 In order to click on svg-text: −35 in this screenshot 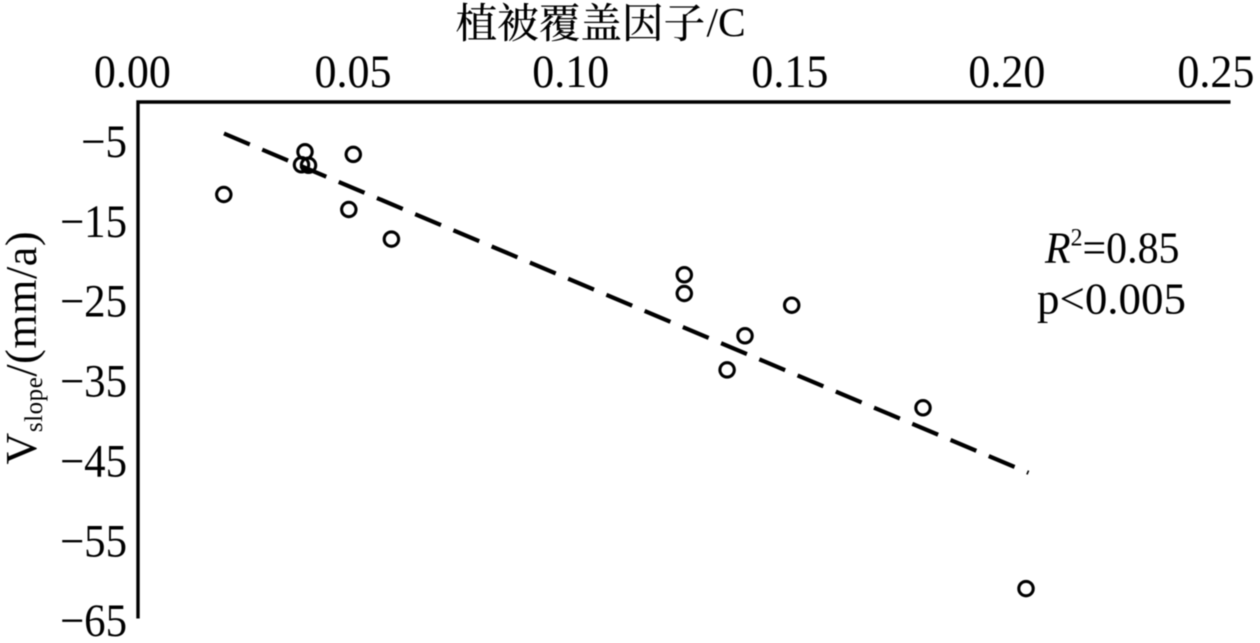, I will do `click(93, 381)`.